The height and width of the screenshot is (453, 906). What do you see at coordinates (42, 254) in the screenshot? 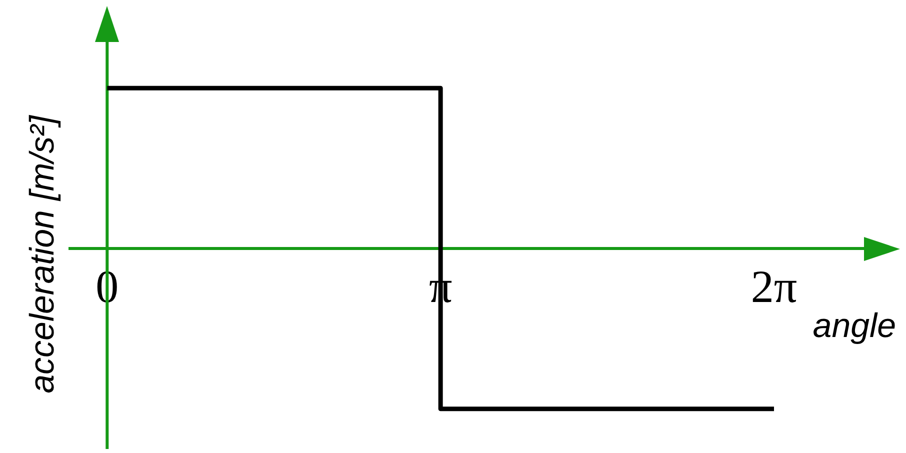
I see `y-axis-title: acceleration [m/s²]` at bounding box center [42, 254].